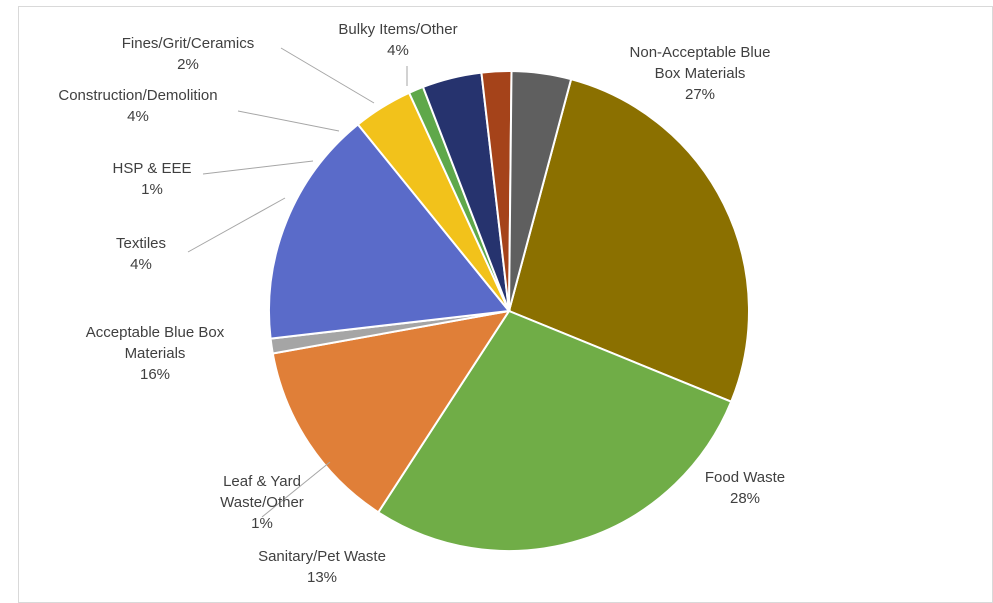 Image resolution: width=993 pixels, height=603 pixels. I want to click on data-label-value-hsp-eee: 1%, so click(152, 189).